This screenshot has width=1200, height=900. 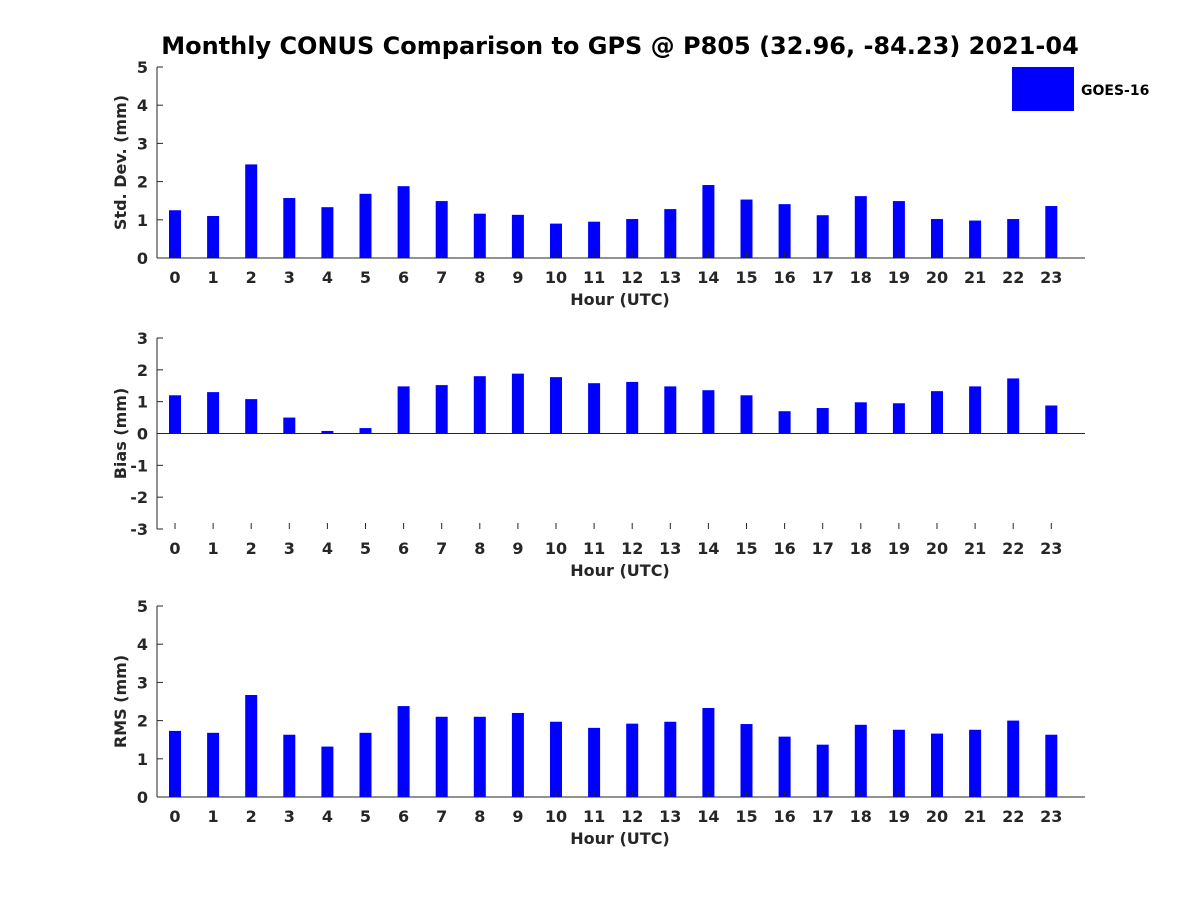 I want to click on y-axis-label: Bias (mm), so click(x=120, y=434).